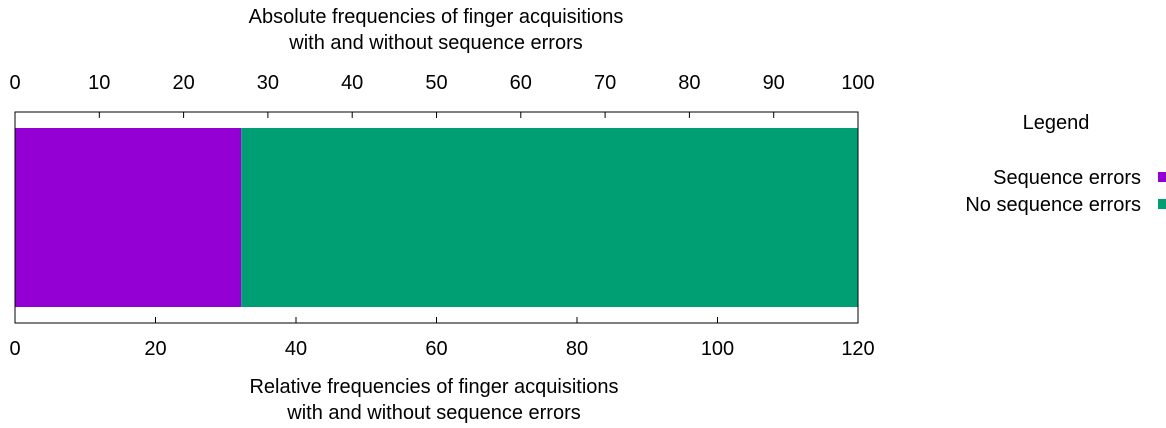 Image resolution: width=1166 pixels, height=428 pixels. I want to click on top-tick-label: 100, so click(857, 83).